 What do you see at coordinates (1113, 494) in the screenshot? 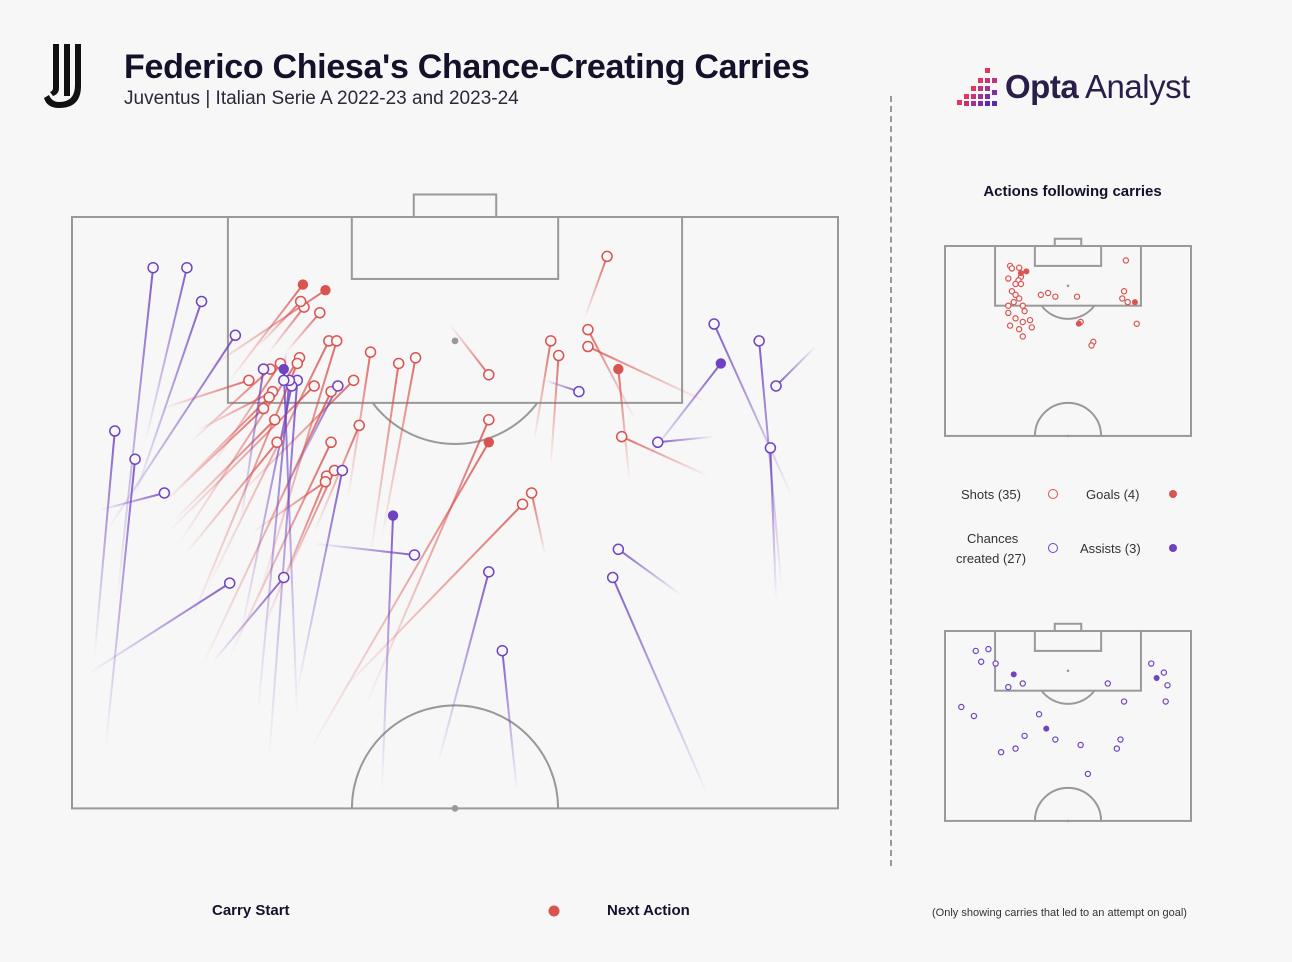
I see `legend-goals-label: Goals (4)` at bounding box center [1113, 494].